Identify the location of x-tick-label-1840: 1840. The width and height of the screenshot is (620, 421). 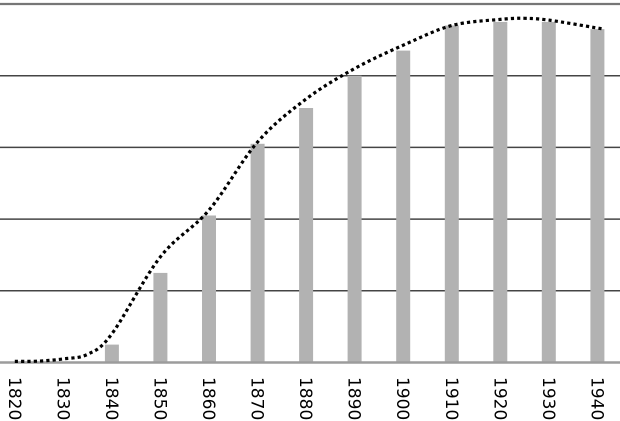
(111, 398).